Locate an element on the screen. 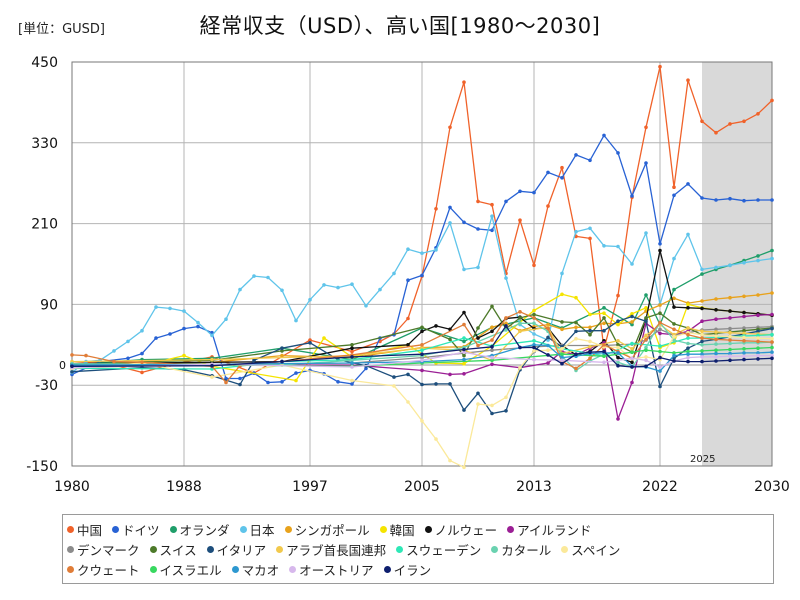  legend-label: スウェーデン is located at coordinates (444, 550).